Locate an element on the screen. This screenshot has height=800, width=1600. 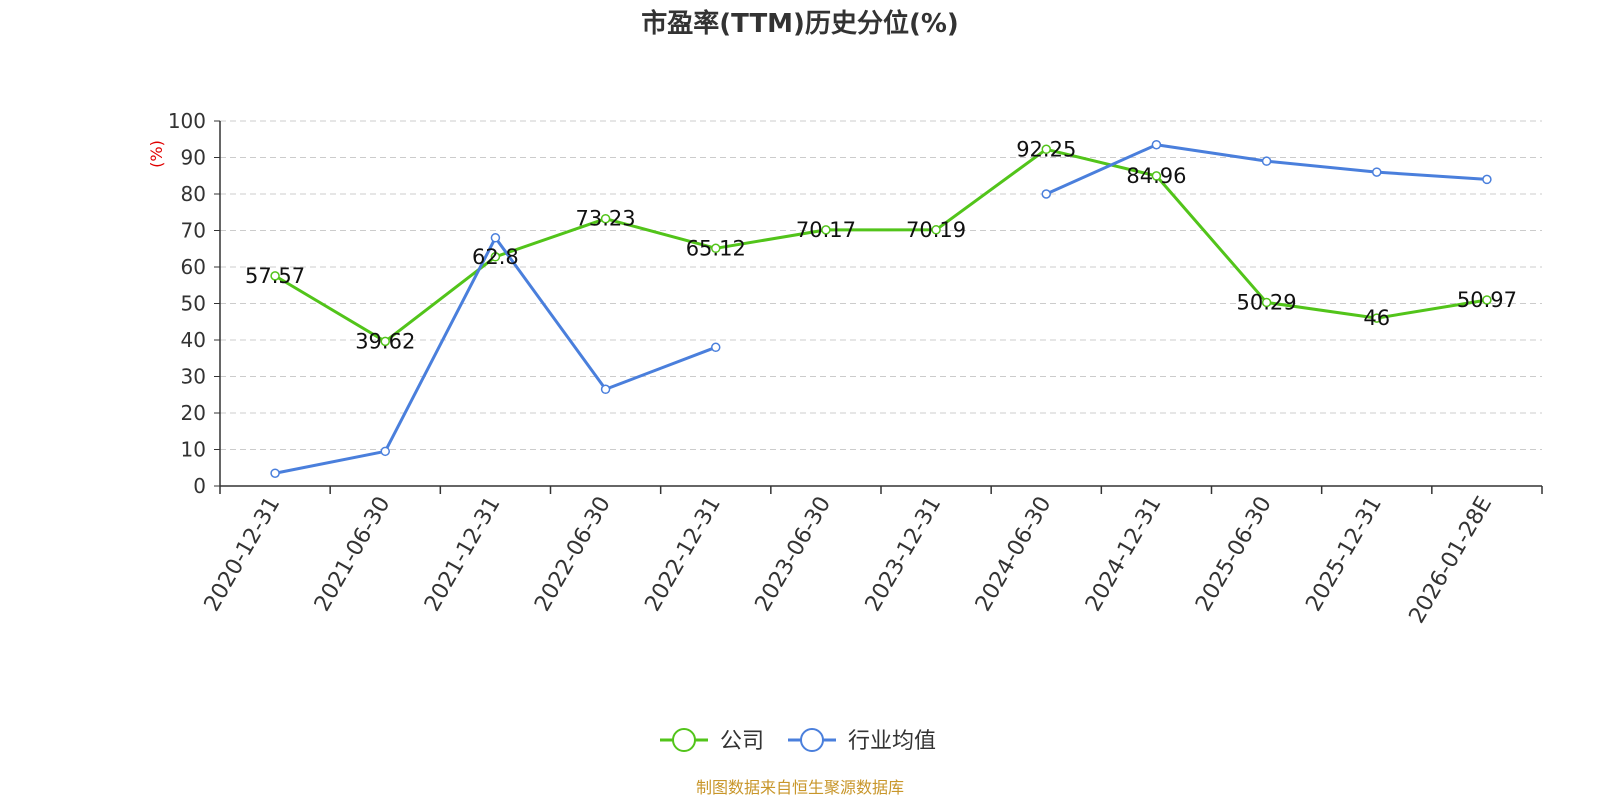
data-label: 50.29 is located at coordinates (1267, 302).